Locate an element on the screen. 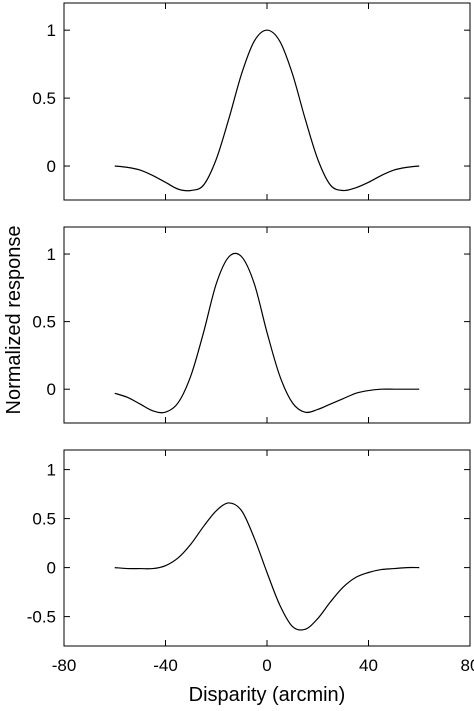 Image resolution: width=474 pixels, height=711 pixels. x-tick-label: 0 is located at coordinates (266, 665).